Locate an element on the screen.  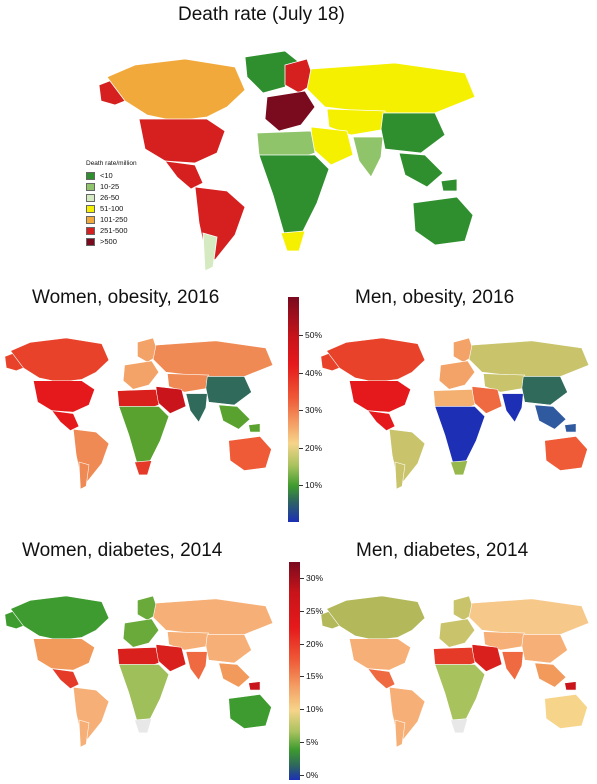
obesity-colorbar is located at coordinates (293, 409).